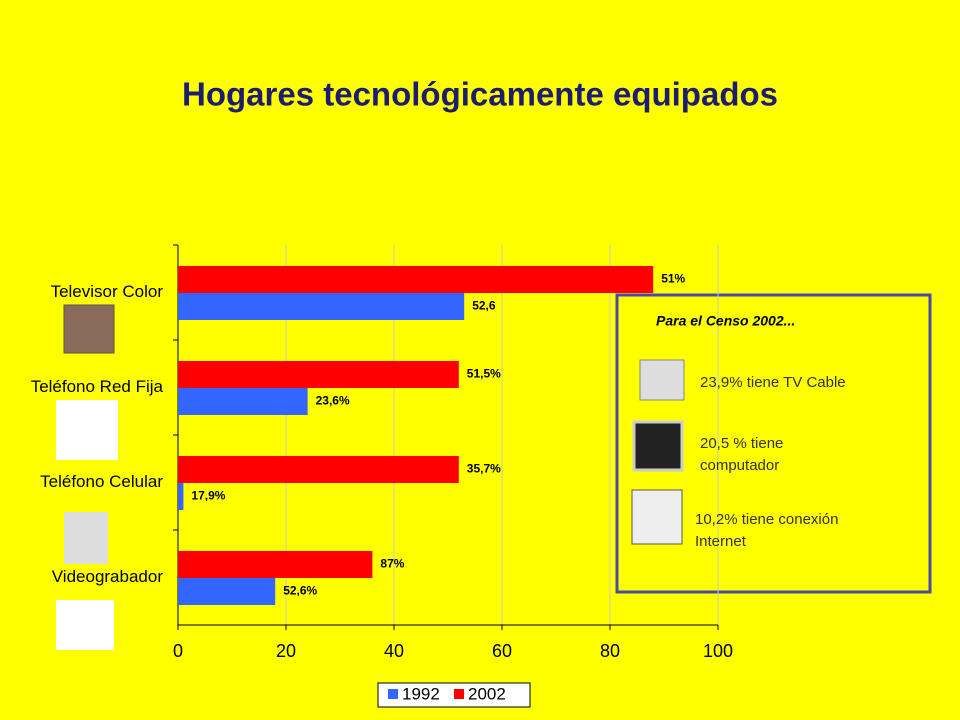  I want to click on category-label: Teléfono Red Fija, so click(97, 386).